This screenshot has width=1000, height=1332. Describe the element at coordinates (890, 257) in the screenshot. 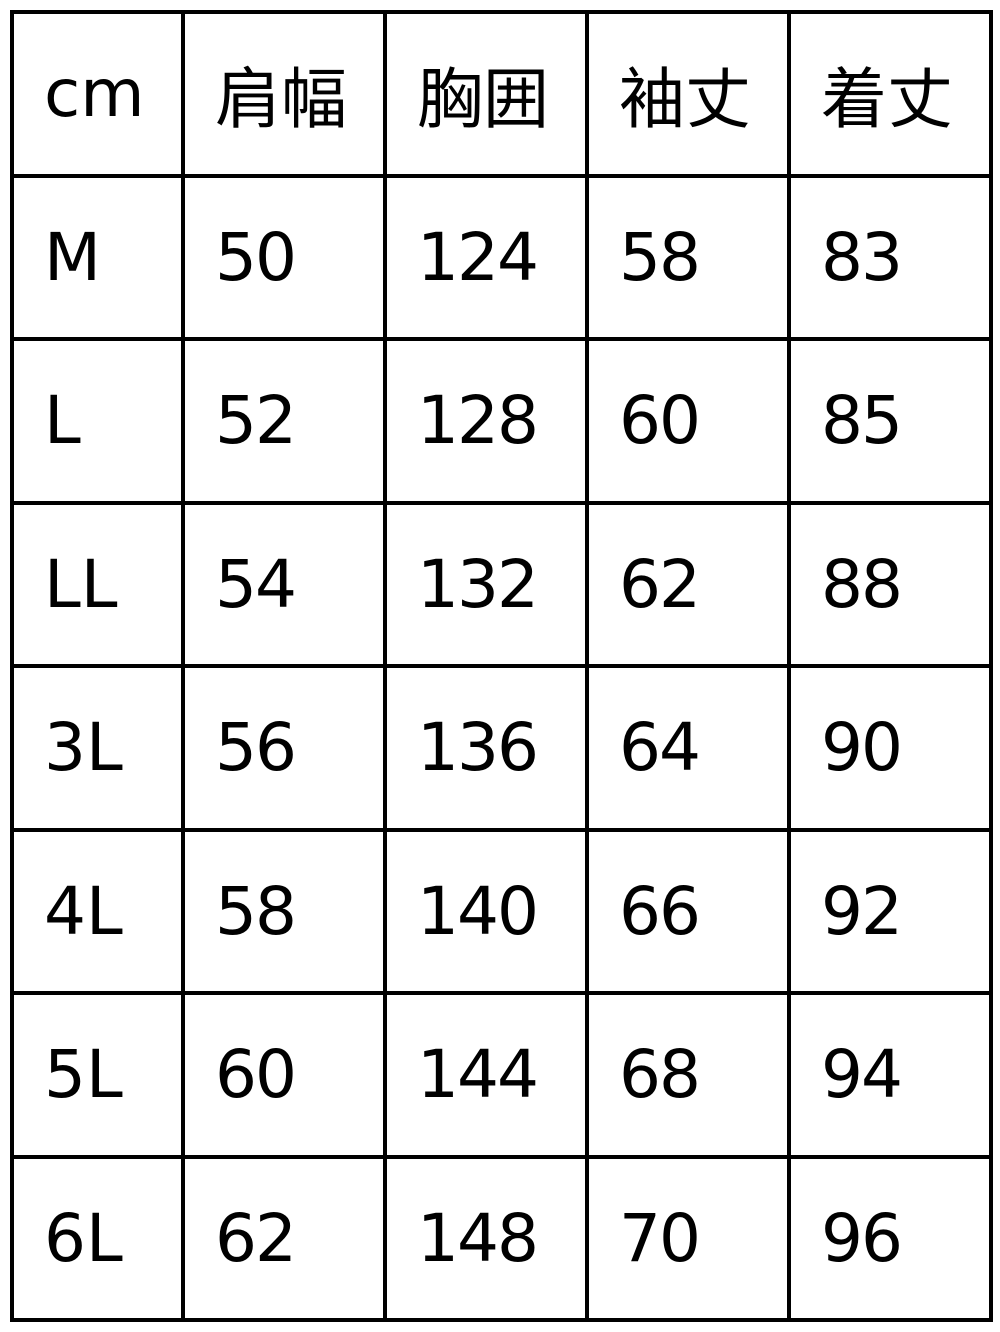

I see `measurement-cell: 83` at that location.